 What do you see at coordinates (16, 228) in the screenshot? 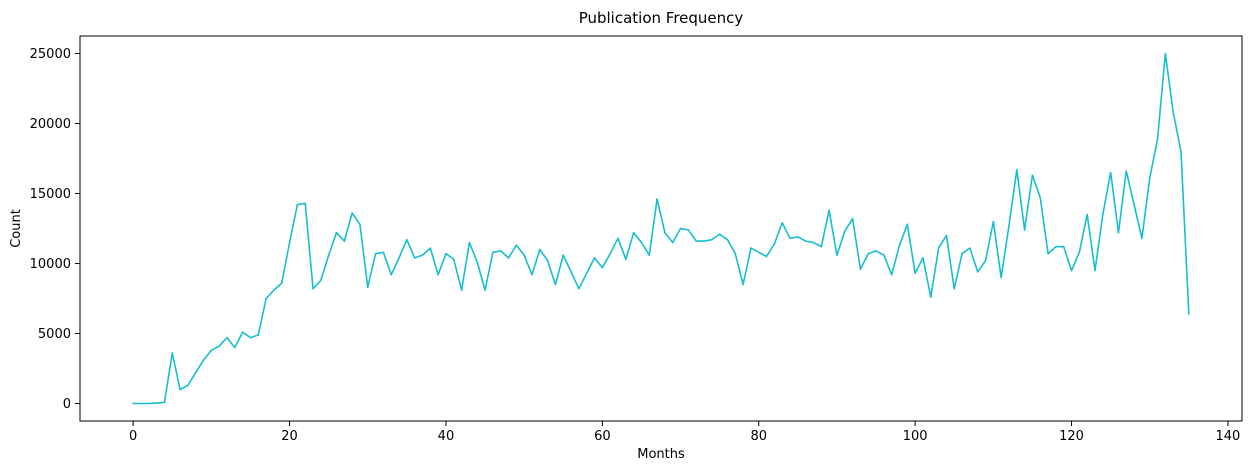
I see `y-axis-label: Count` at bounding box center [16, 228].